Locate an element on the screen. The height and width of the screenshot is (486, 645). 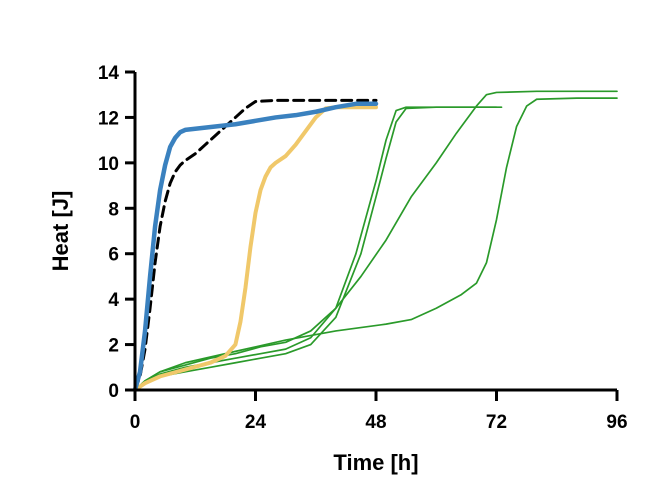
x-tick-label: 24 is located at coordinates (256, 422).